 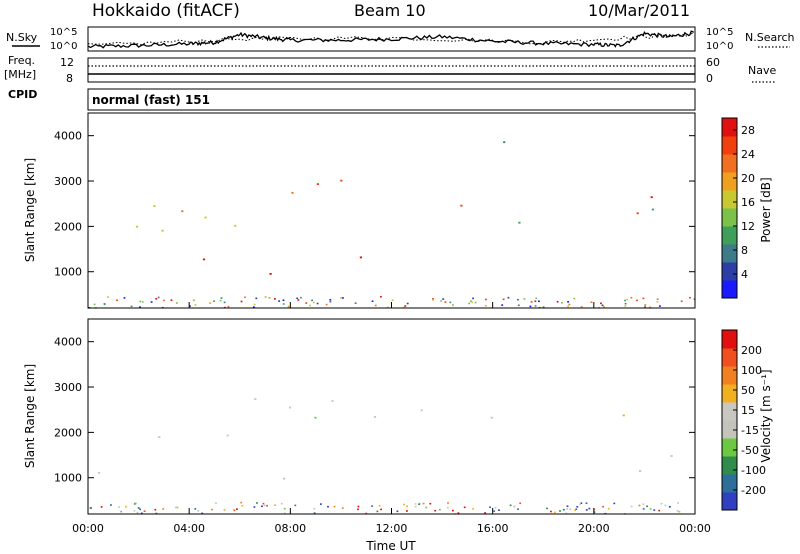 I want to click on colorbar-tick-label: -100, so click(x=753, y=470).